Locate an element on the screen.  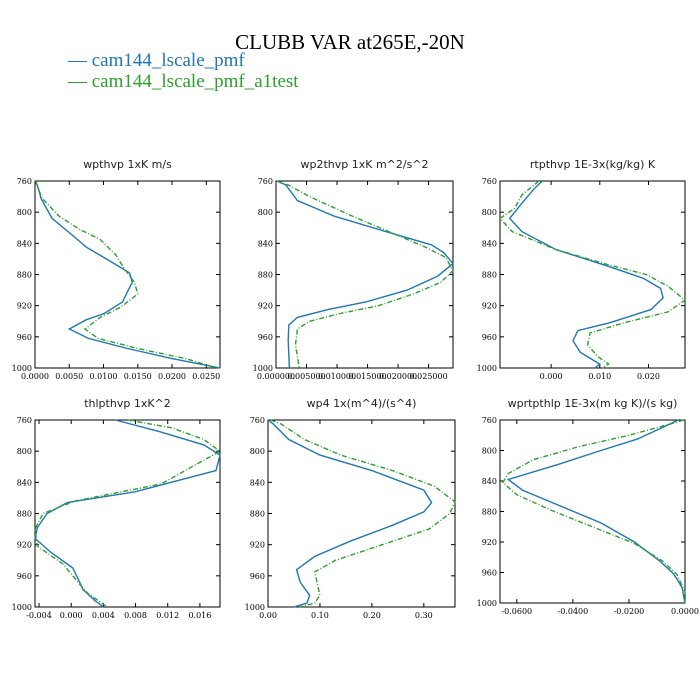
x-tick-label: 0.0050 is located at coordinates (69, 376).